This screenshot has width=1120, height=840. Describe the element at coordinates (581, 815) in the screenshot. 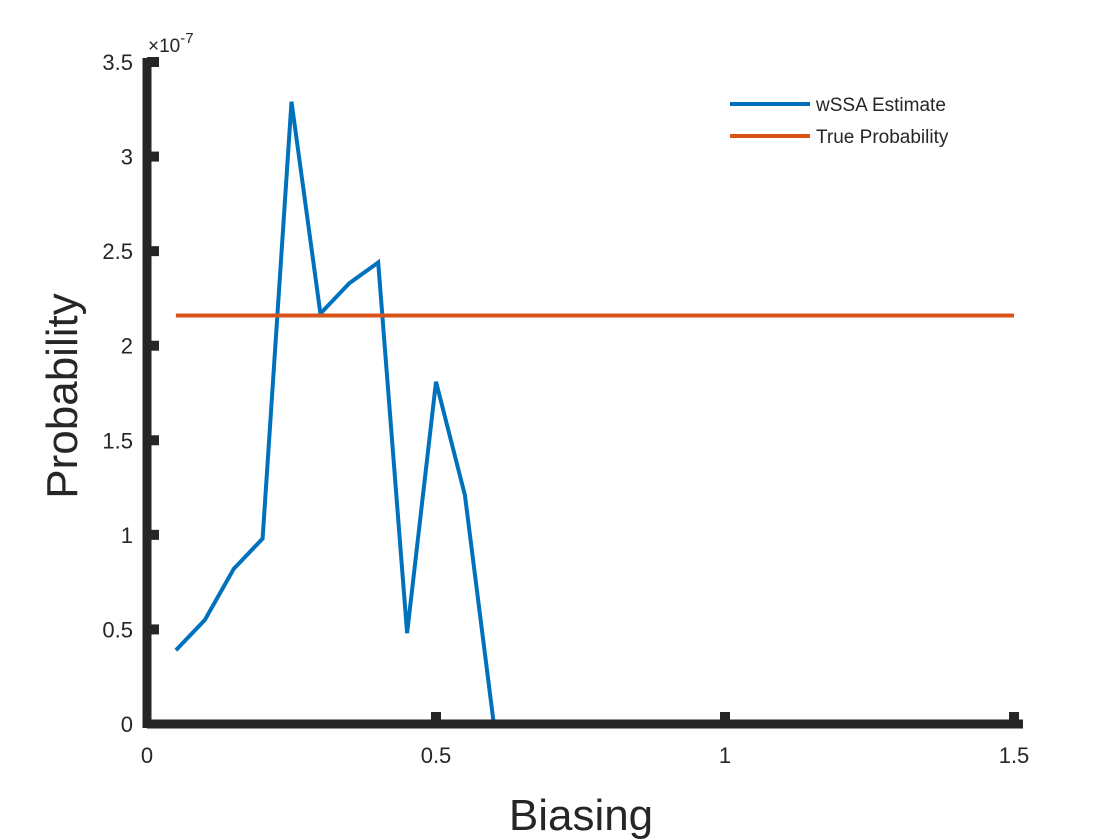

I see `x-axis-label: Biasing` at that location.